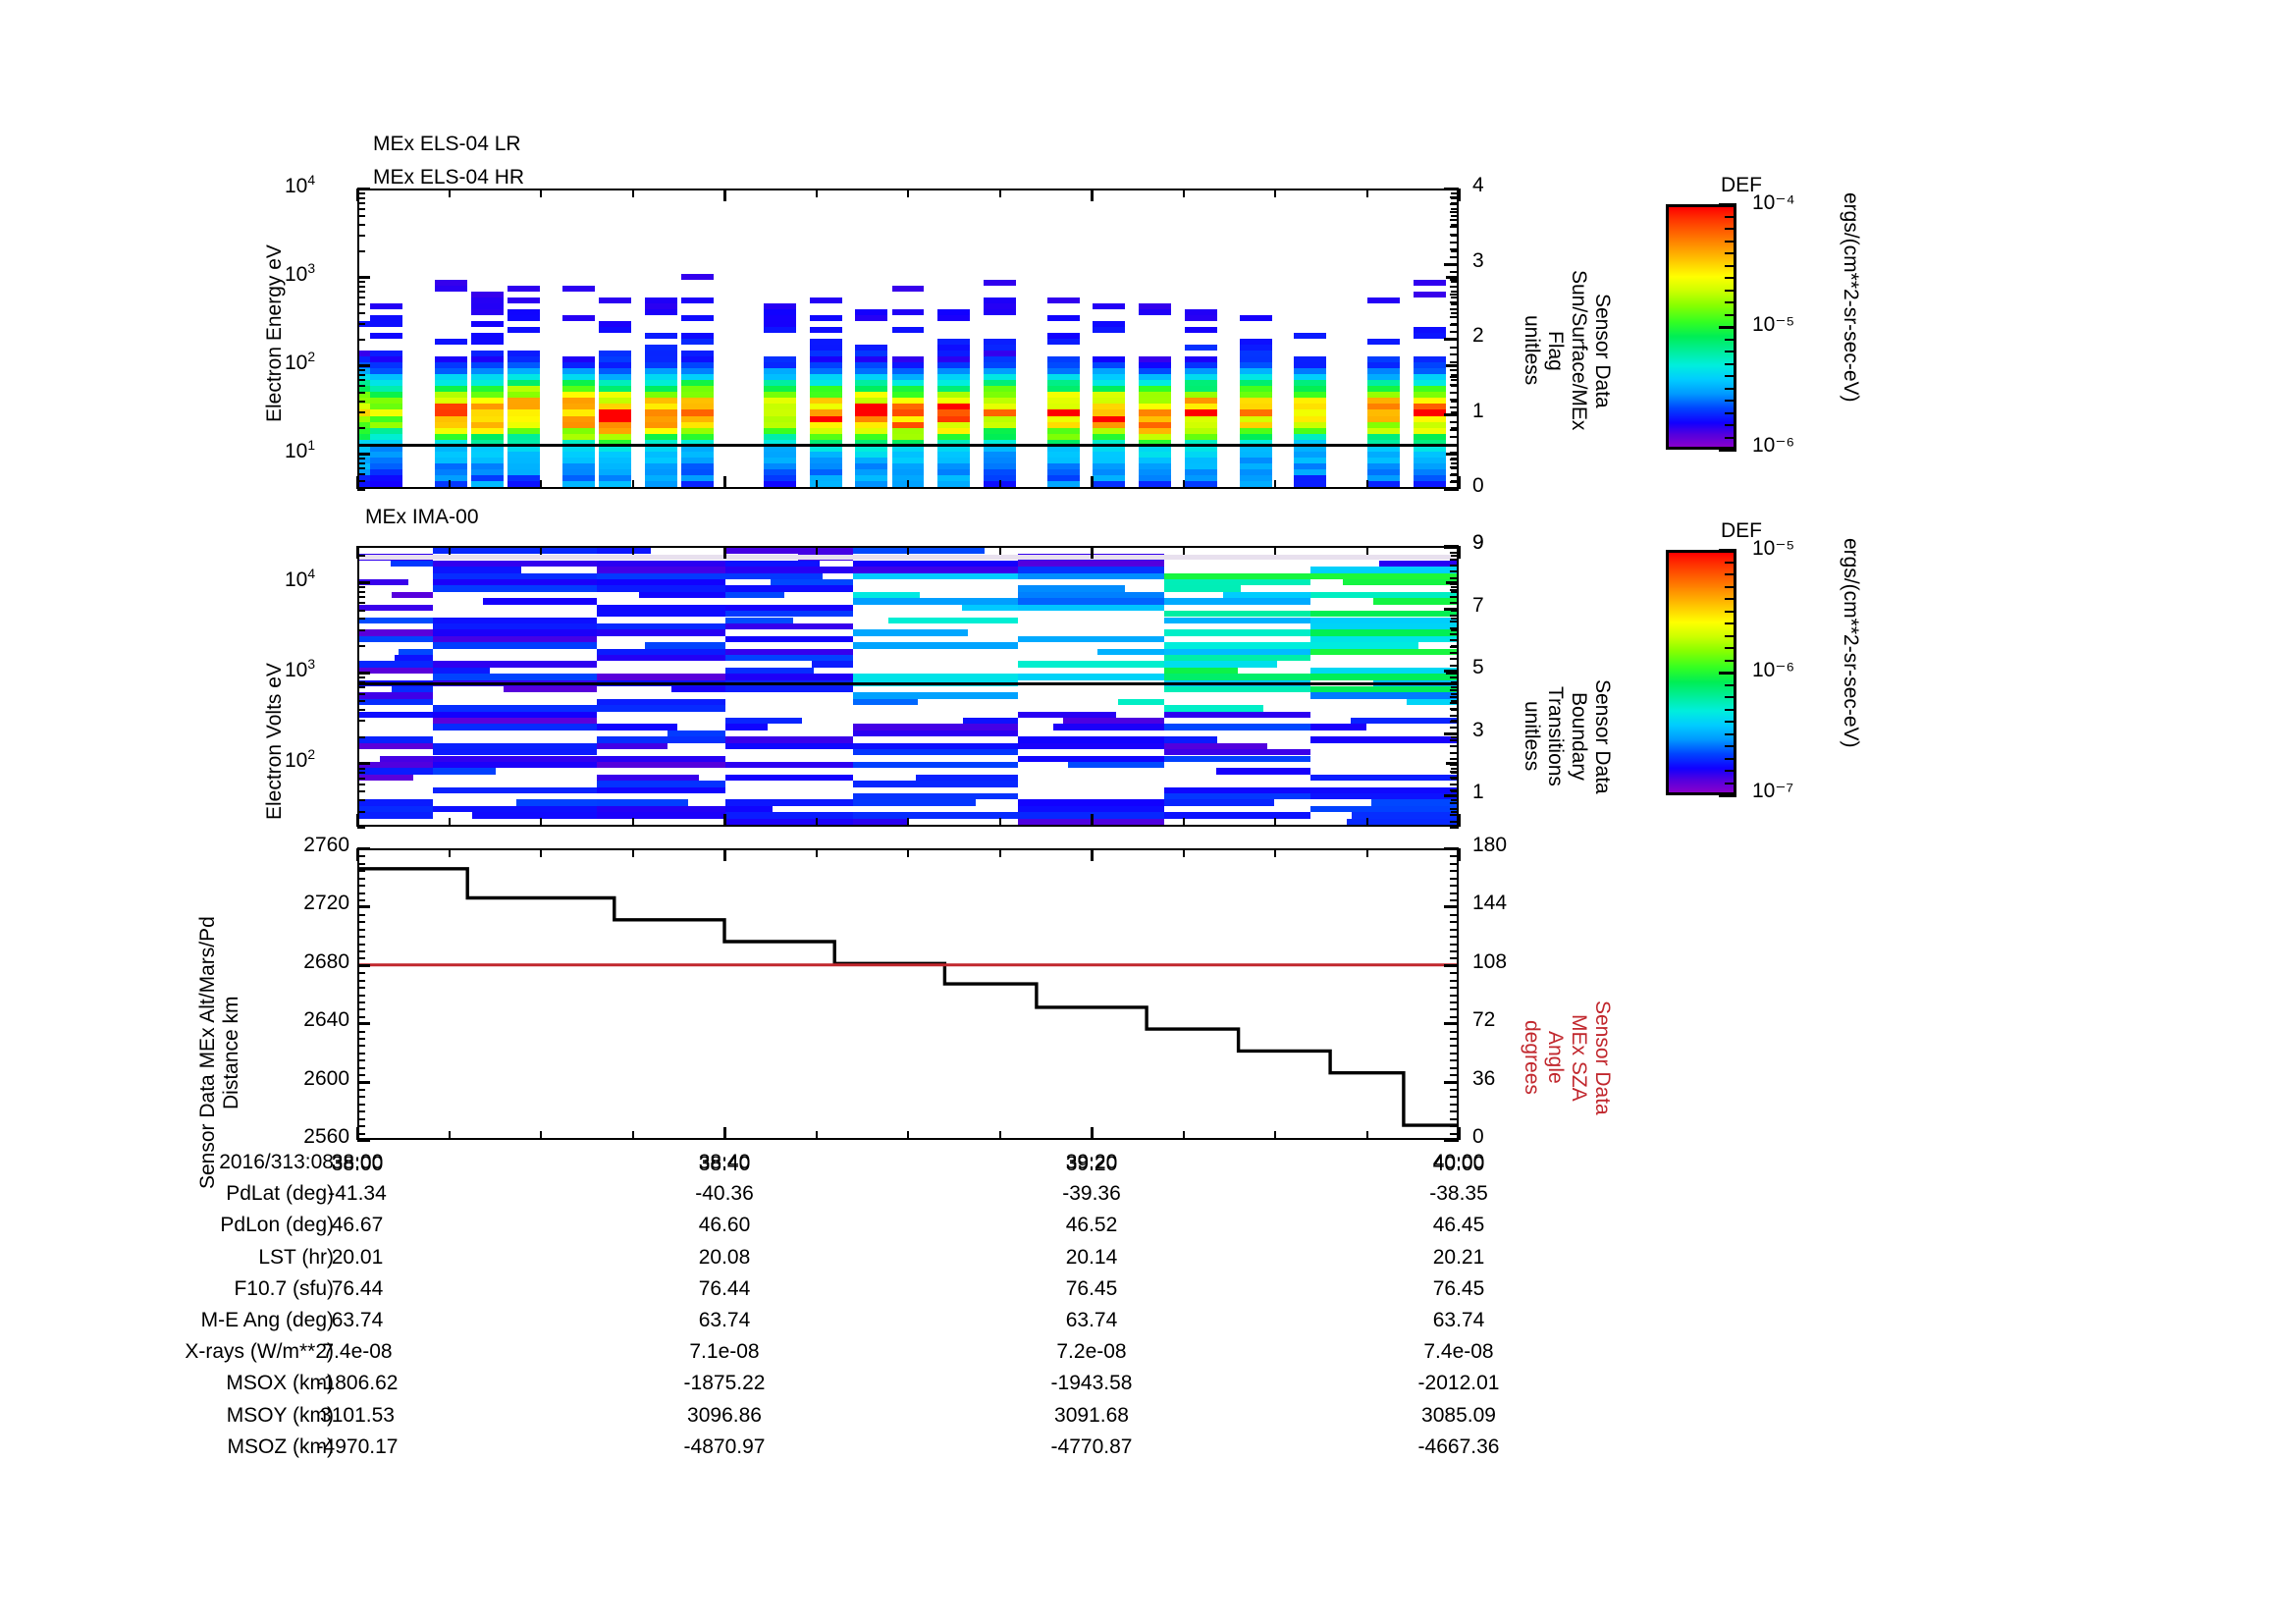 The height and width of the screenshot is (1623, 2296). Describe the element at coordinates (725, 1162) in the screenshot. I see `table-cell: 38:40` at that location.